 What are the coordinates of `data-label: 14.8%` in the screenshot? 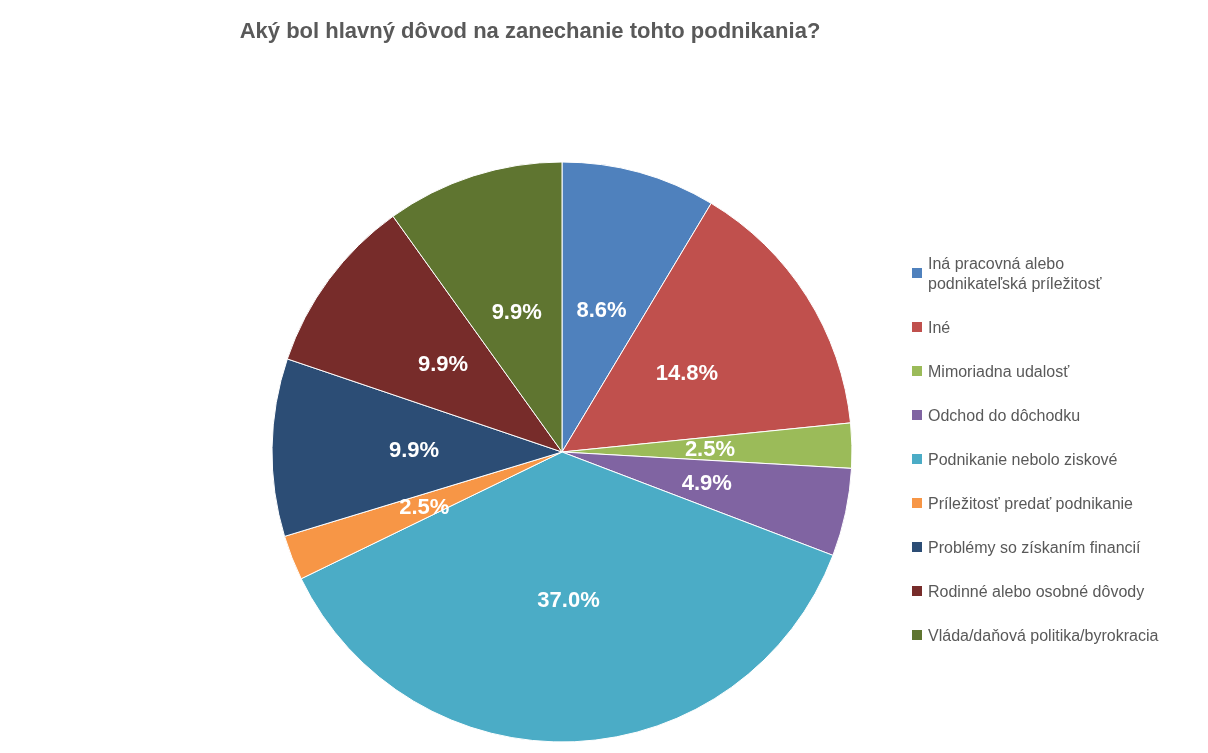 It's located at (687, 373).